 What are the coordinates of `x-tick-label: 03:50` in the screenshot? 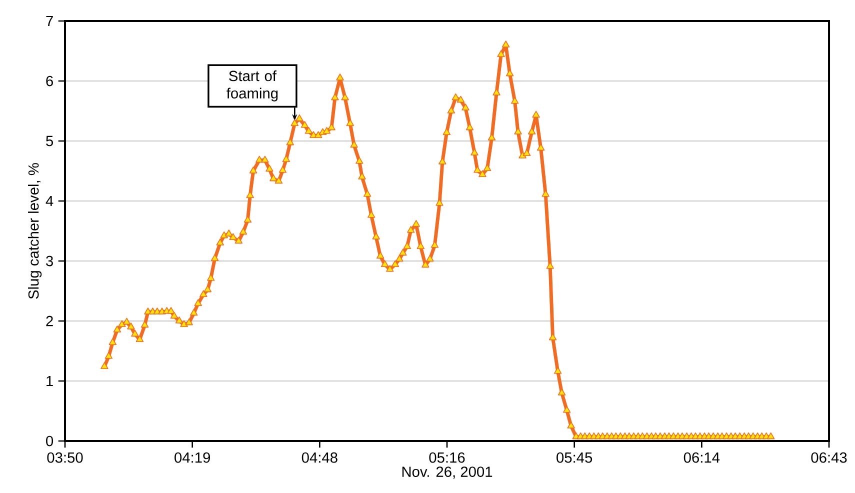 It's located at (65, 457).